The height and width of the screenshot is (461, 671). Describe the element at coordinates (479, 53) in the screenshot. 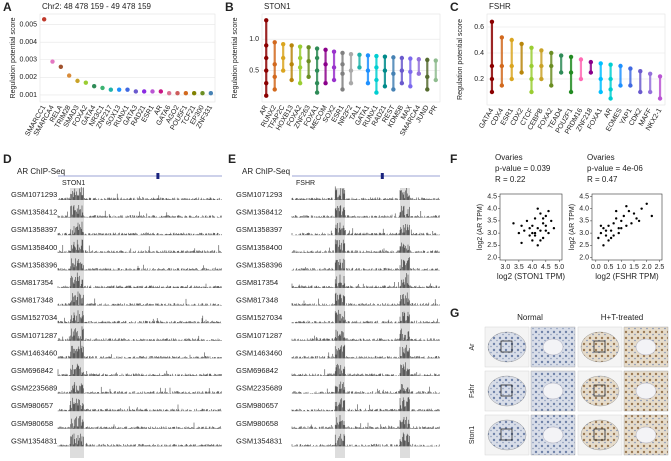

I see `y-tick-label: 0.4` at that location.